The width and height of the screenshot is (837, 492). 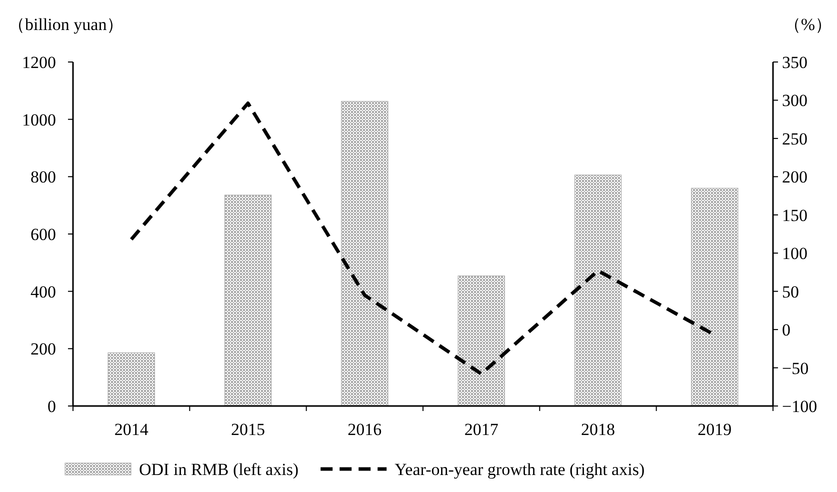 What do you see at coordinates (795, 215) in the screenshot?
I see `y2-tick-label: 150` at bounding box center [795, 215].